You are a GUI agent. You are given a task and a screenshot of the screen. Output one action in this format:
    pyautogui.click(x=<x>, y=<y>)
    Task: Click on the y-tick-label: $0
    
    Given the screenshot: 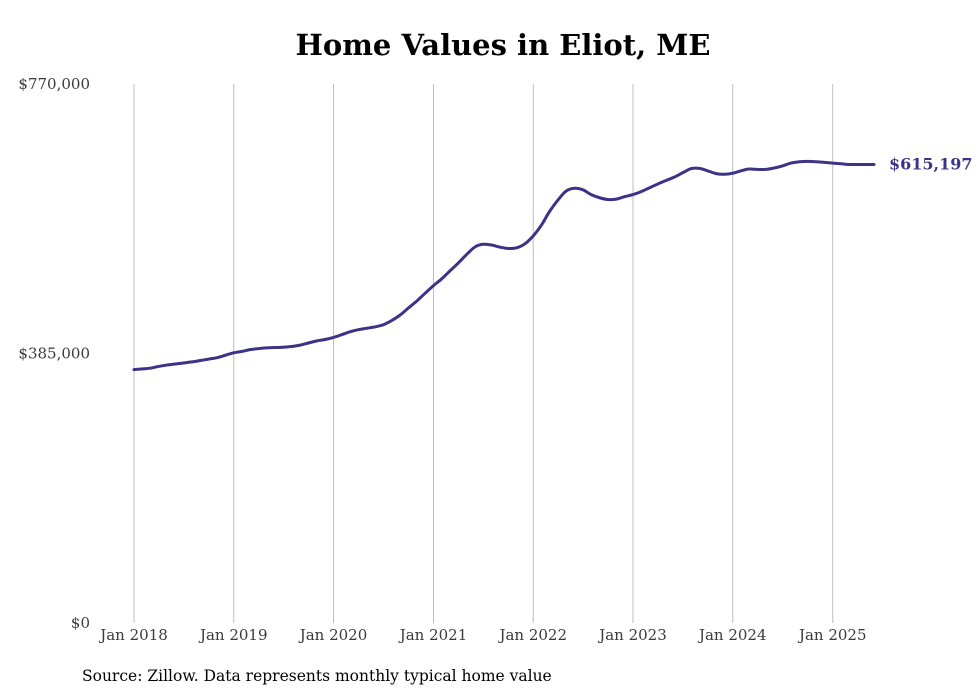 What is the action you would take?
    pyautogui.click(x=80, y=623)
    